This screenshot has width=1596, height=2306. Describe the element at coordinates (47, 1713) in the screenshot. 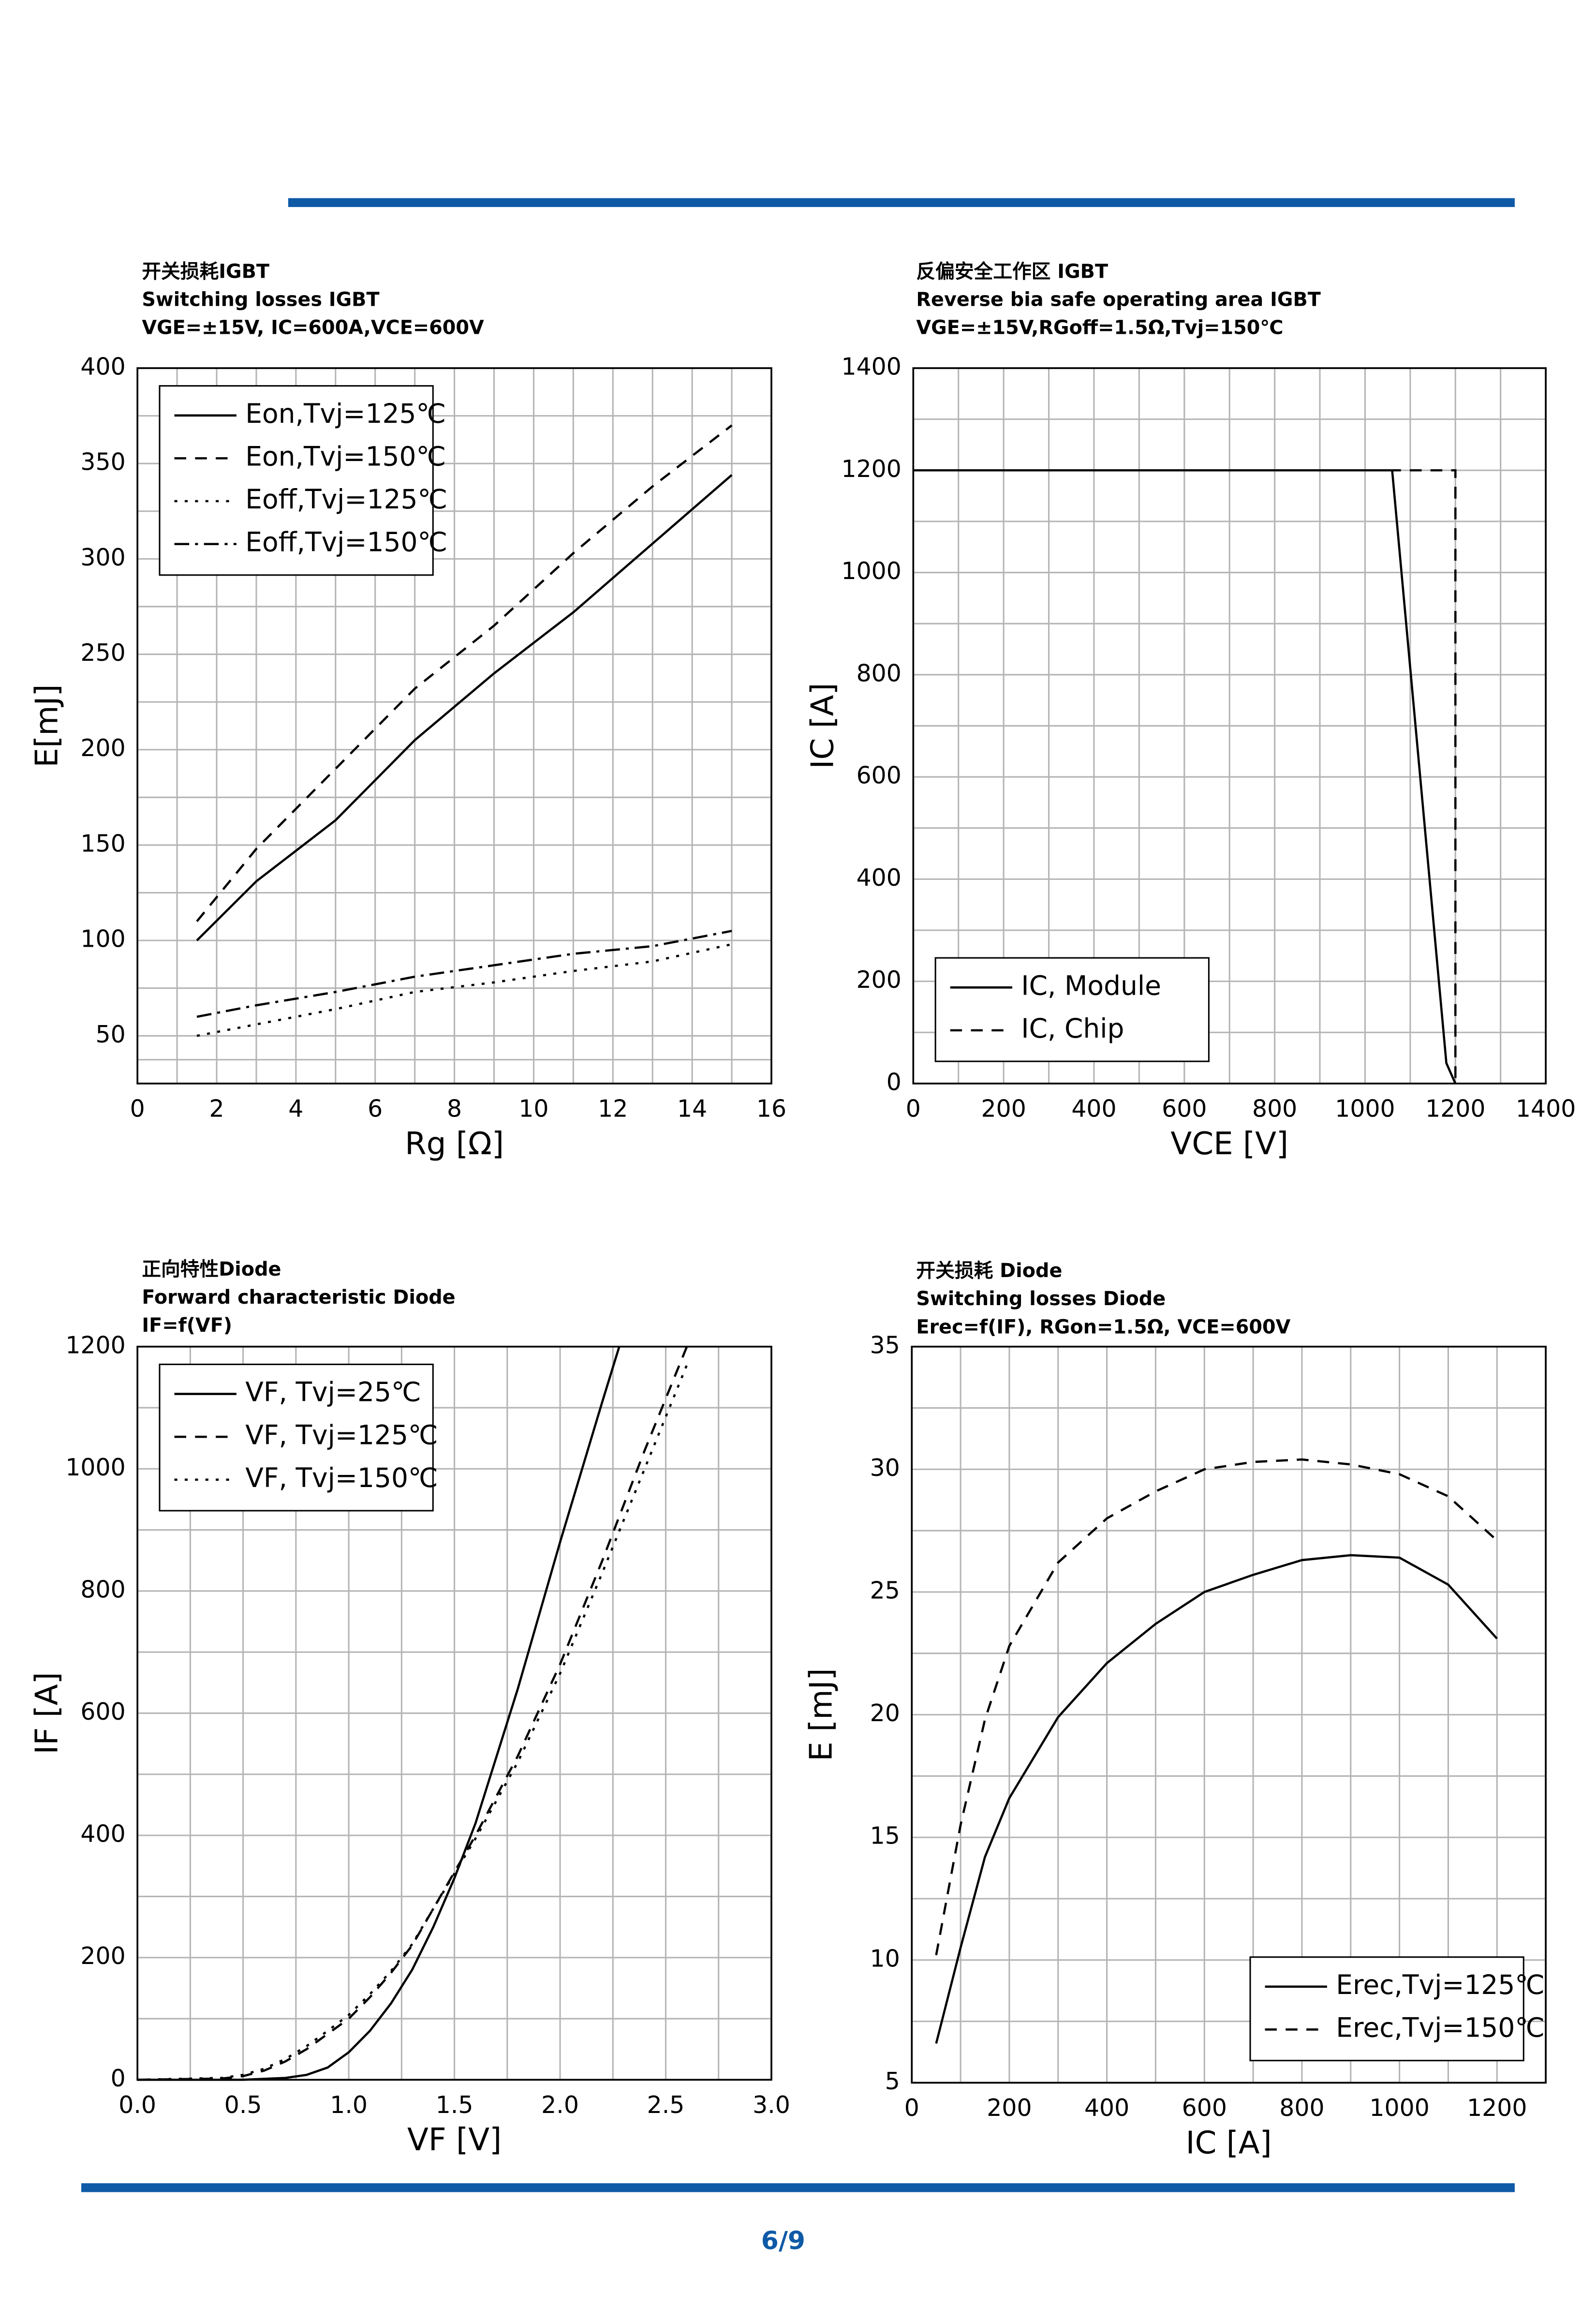

I see `y-axis-label: IF [A]` at that location.